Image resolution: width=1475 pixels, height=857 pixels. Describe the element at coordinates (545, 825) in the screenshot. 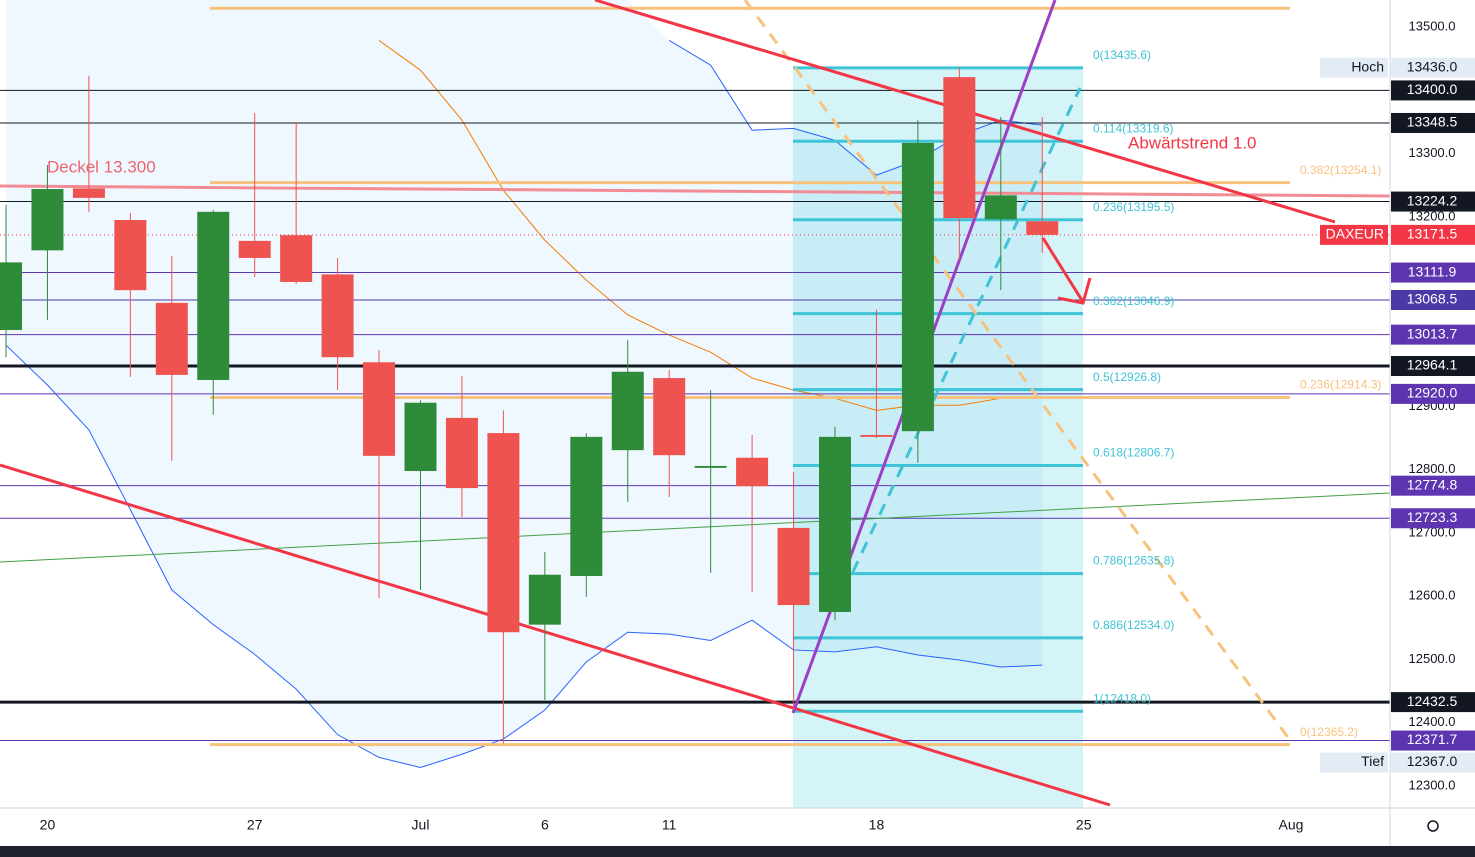

I see `x-tick-label: 6` at that location.